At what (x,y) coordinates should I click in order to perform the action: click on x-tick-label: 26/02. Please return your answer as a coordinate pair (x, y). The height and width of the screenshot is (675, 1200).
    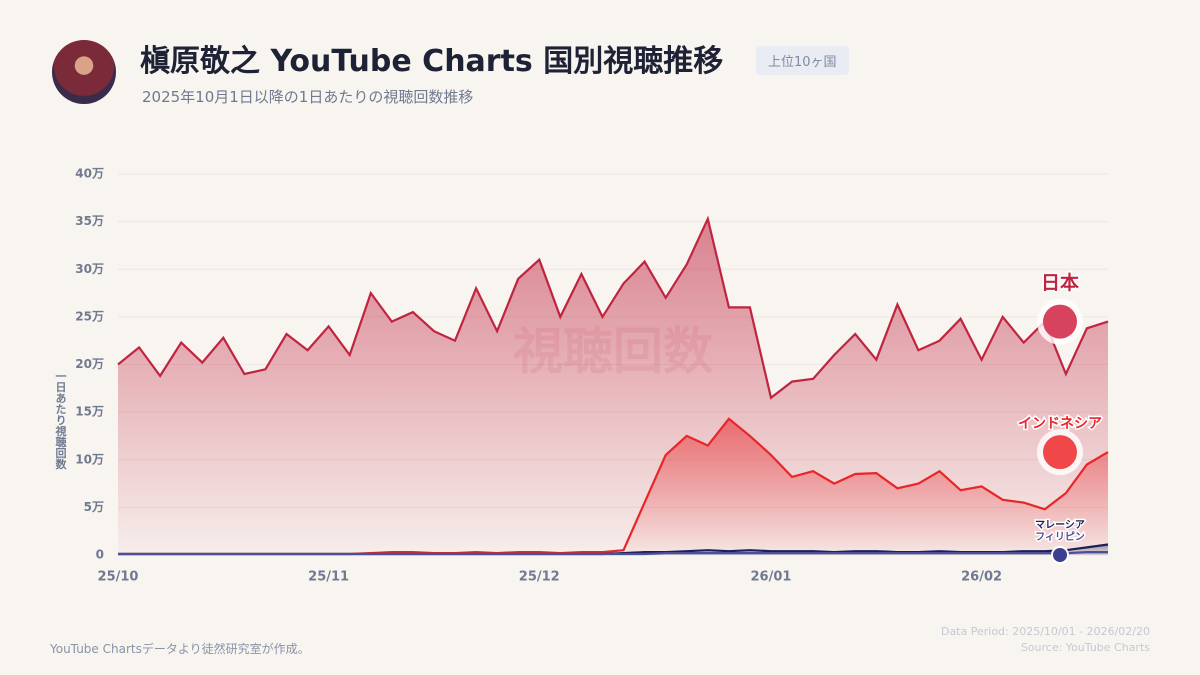
    Looking at the image, I should click on (981, 577).